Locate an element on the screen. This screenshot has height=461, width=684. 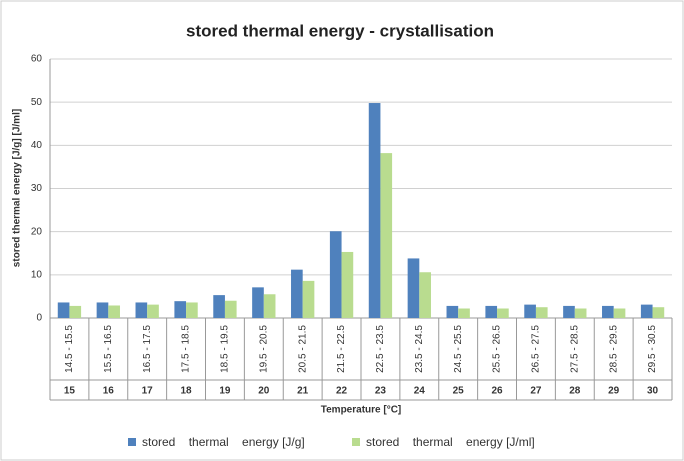
x-group-label: 17 is located at coordinates (148, 391).